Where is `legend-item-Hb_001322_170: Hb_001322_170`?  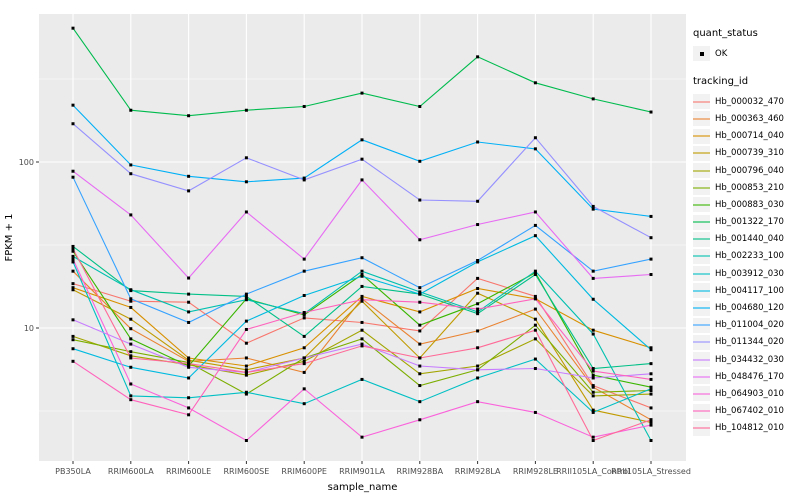 legend-item-Hb_001322_170: Hb_001322_170 is located at coordinates (746, 222).